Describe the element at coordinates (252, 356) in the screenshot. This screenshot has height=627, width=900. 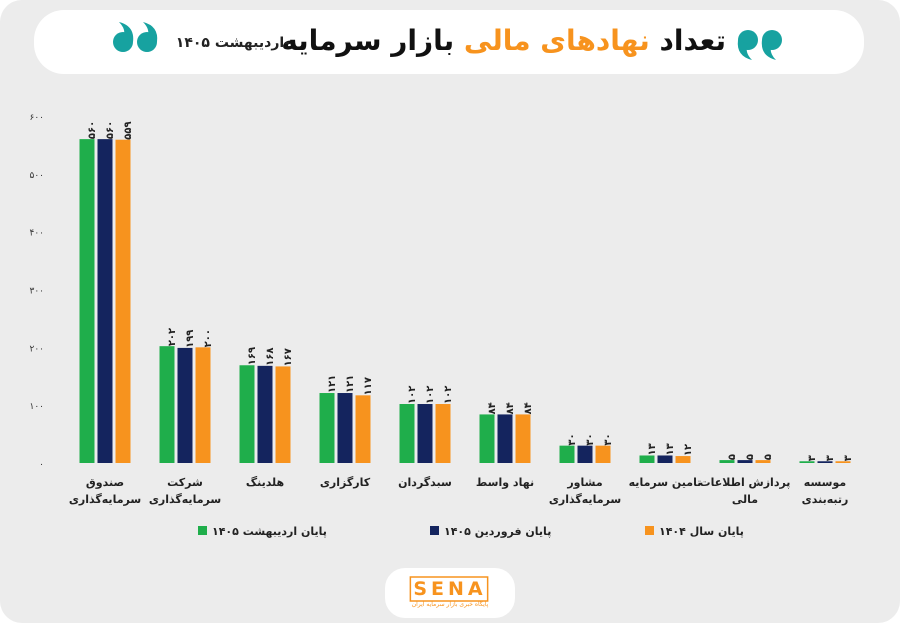
I see `value-label: ۱۶۹` at that location.